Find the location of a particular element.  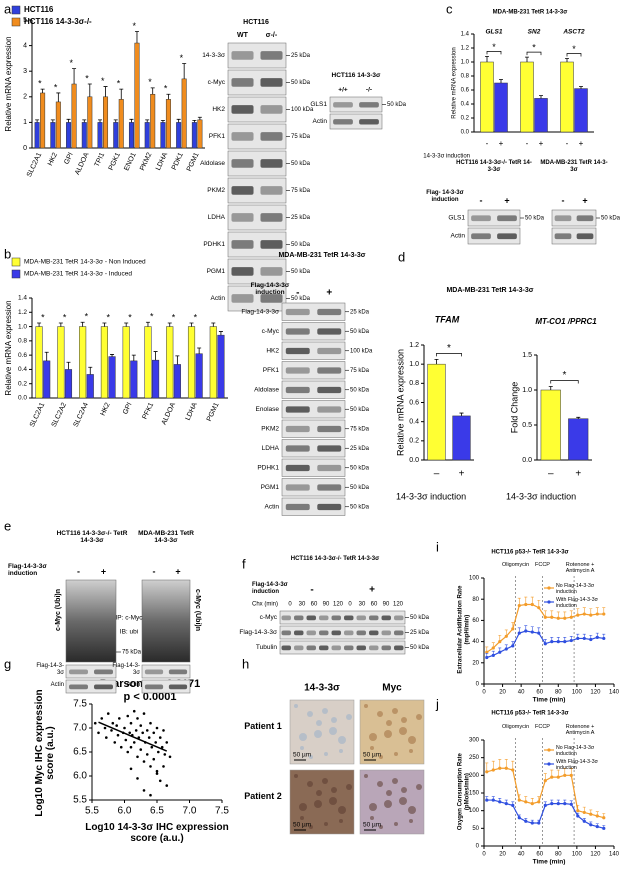

time-label: 120 is located at coordinates (398, 605).